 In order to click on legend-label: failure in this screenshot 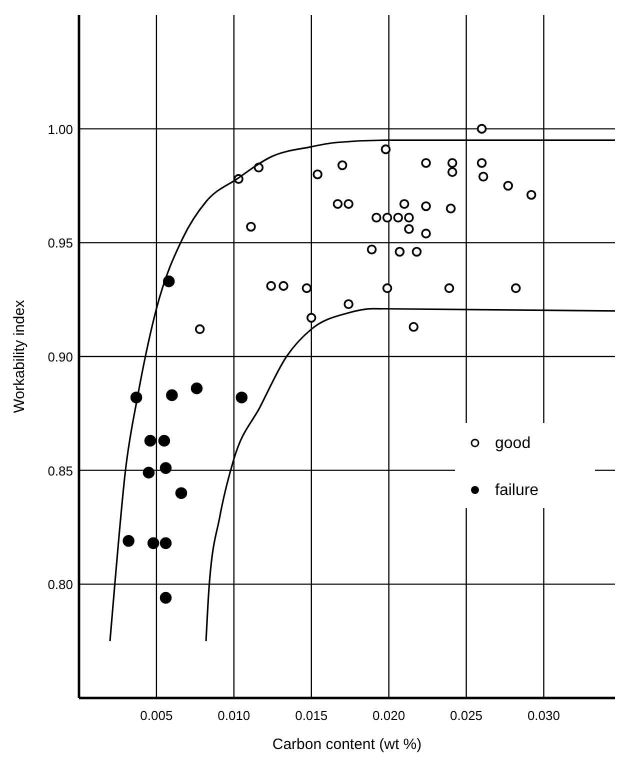, I will do `click(517, 490)`.